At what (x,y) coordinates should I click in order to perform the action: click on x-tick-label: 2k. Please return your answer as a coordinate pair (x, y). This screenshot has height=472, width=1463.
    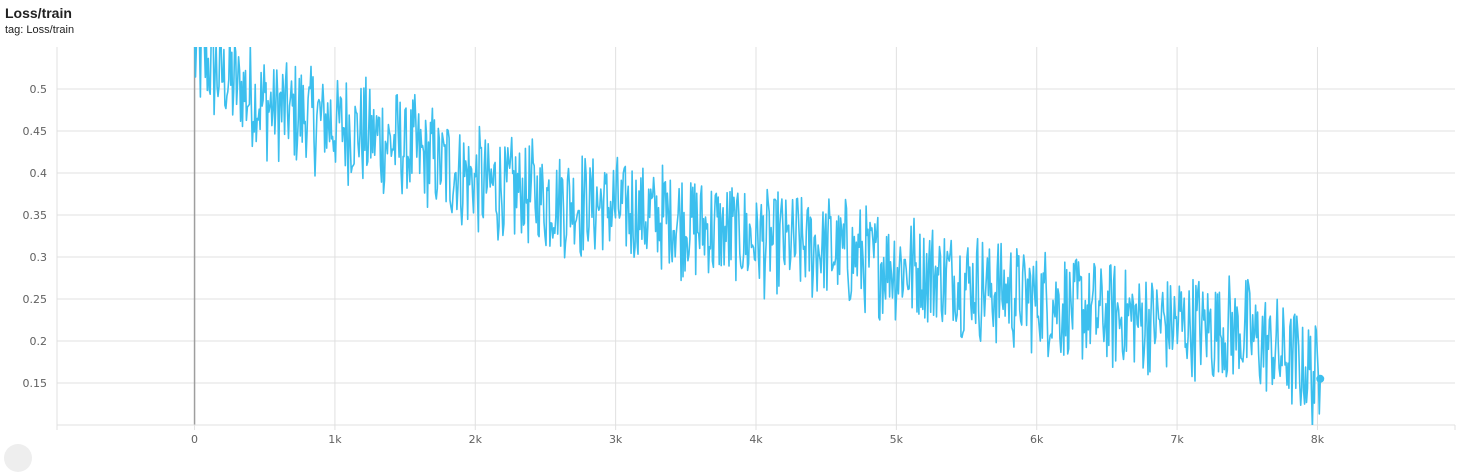
    Looking at the image, I should click on (476, 439).